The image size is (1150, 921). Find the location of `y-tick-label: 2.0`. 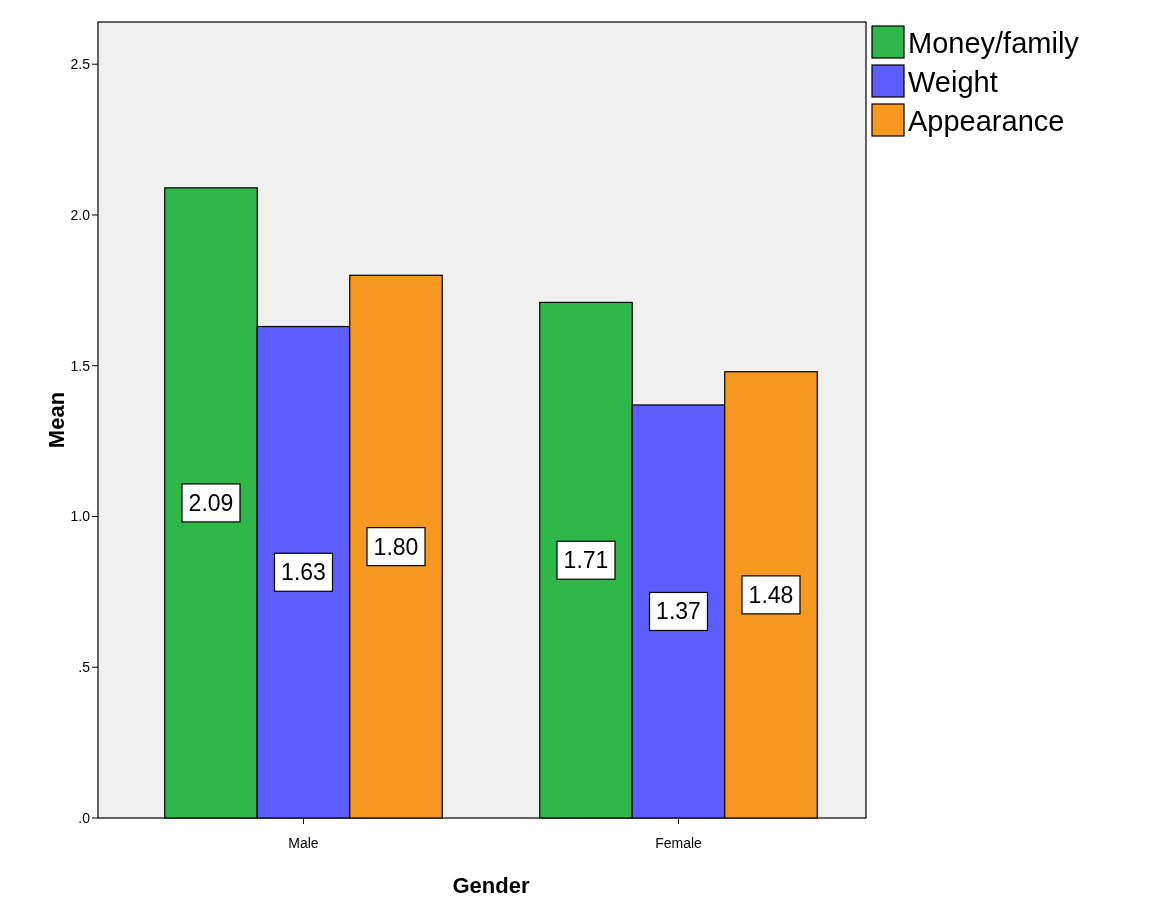

y-tick-label: 2.0 is located at coordinates (80, 214).